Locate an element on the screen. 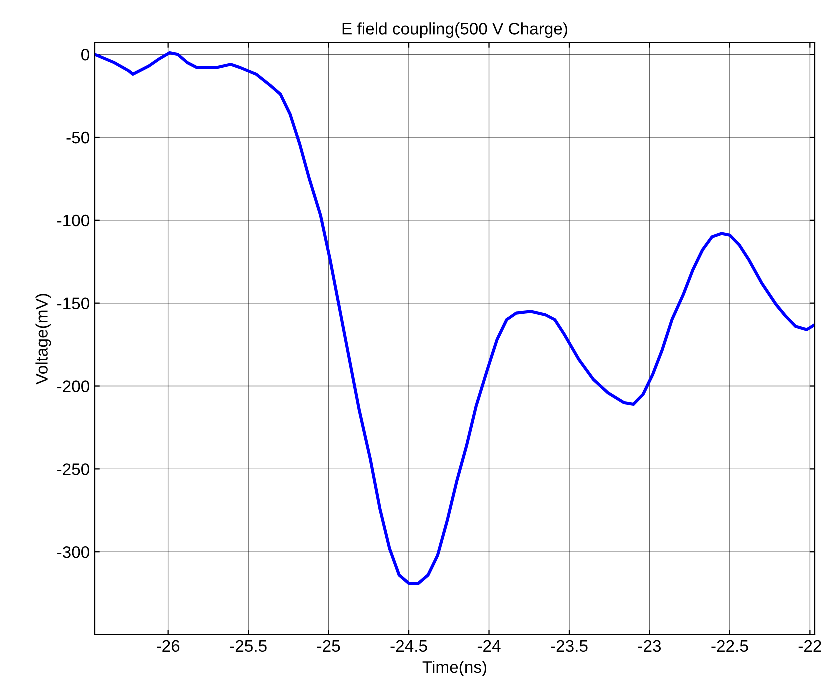 The image size is (831, 685). y-tick-label: -100 is located at coordinates (74, 220).